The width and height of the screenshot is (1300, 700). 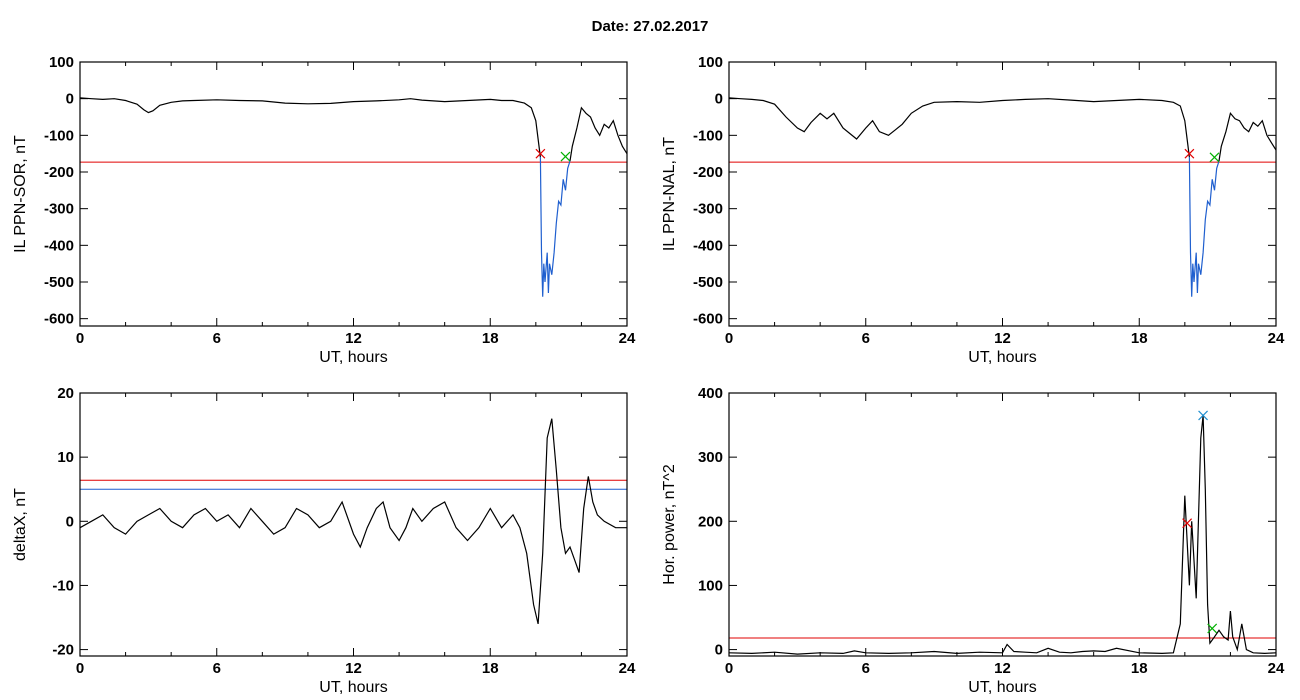 What do you see at coordinates (710, 457) in the screenshot?
I see `y-tick-label: 300` at bounding box center [710, 457].